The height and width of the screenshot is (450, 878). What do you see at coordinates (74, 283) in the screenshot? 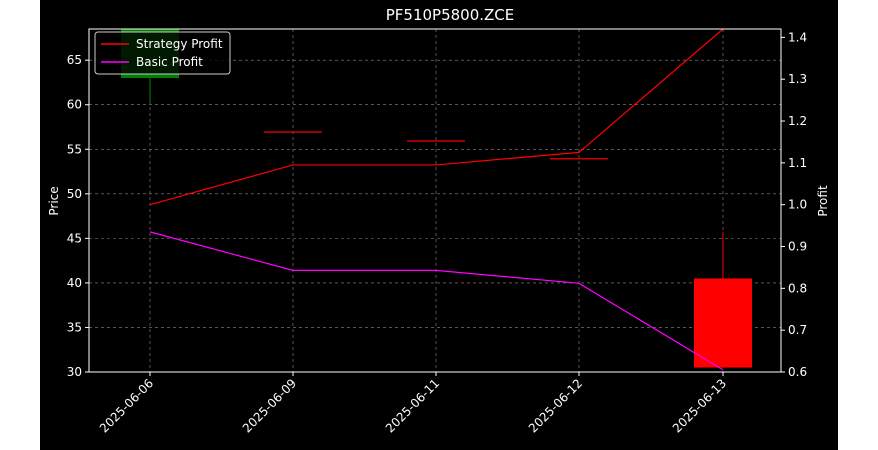
I see `left-tick-label-2: 40` at bounding box center [74, 283].